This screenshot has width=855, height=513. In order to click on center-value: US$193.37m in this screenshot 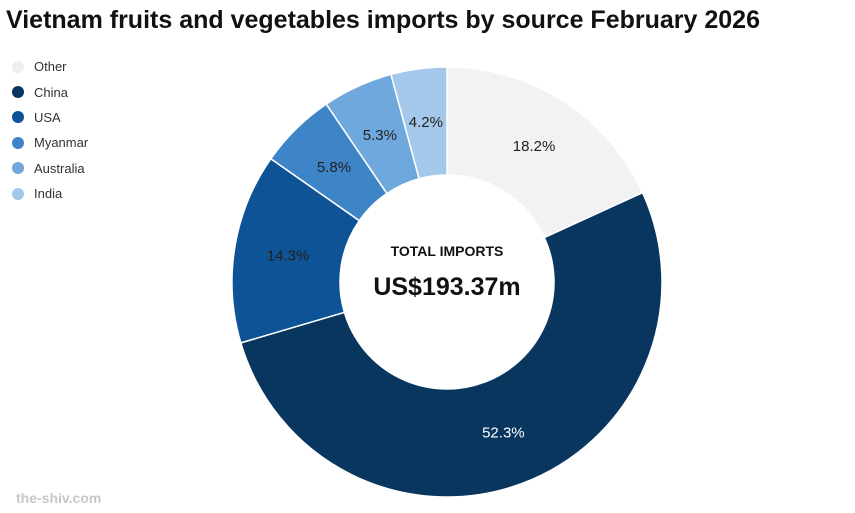, I will do `click(446, 287)`.